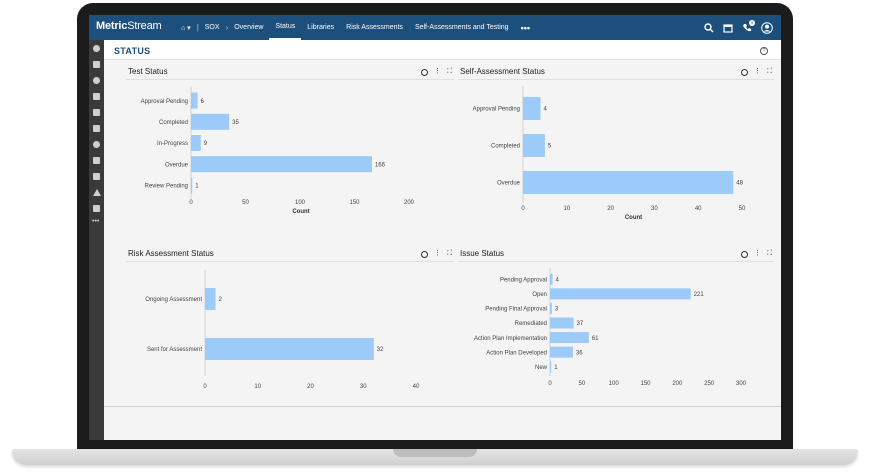  Describe the element at coordinates (523, 209) in the screenshot. I see `tick-label: 0` at that location.